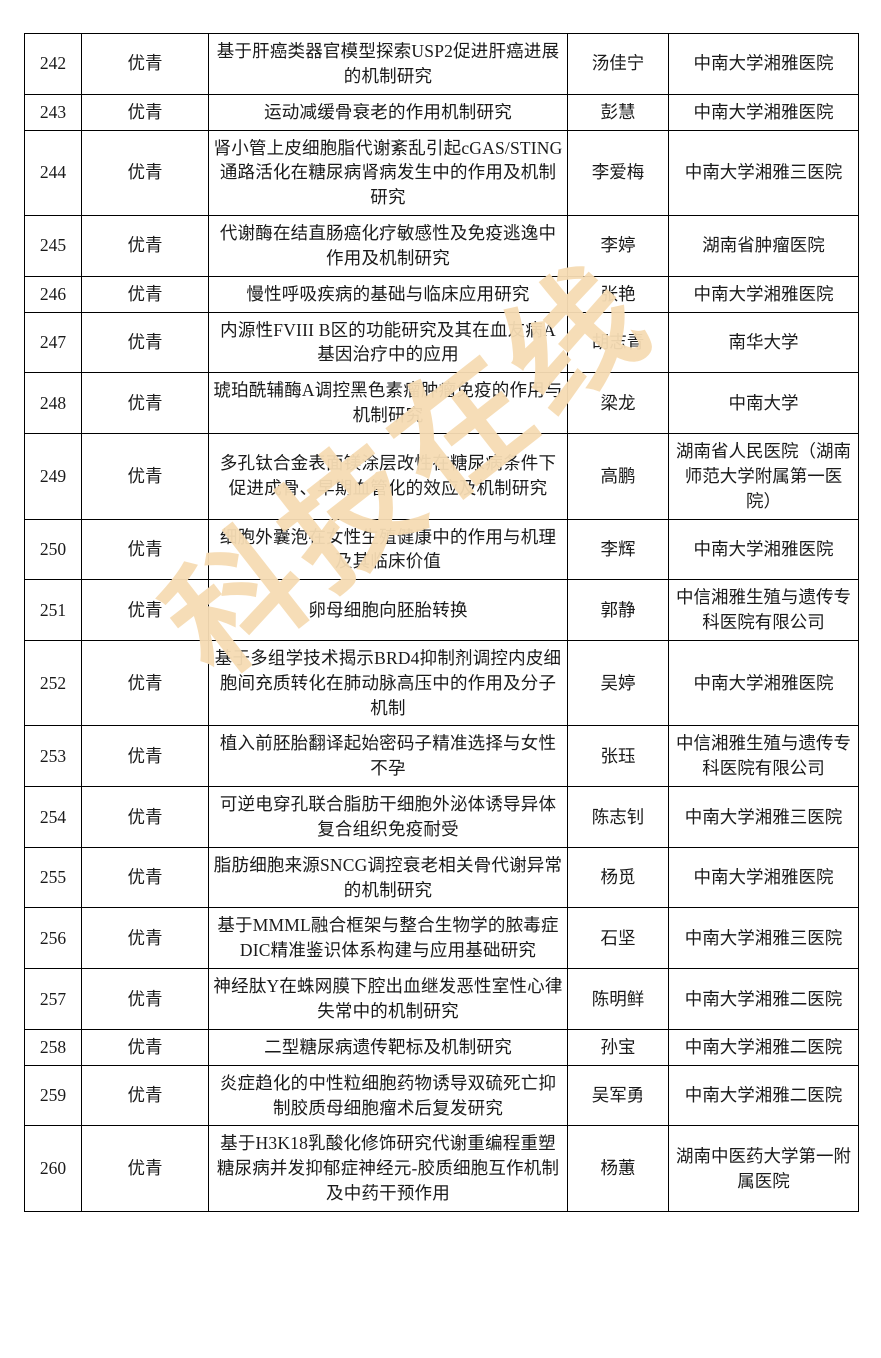  I want to click on cell-principal-investigator: 高鹏, so click(618, 476).